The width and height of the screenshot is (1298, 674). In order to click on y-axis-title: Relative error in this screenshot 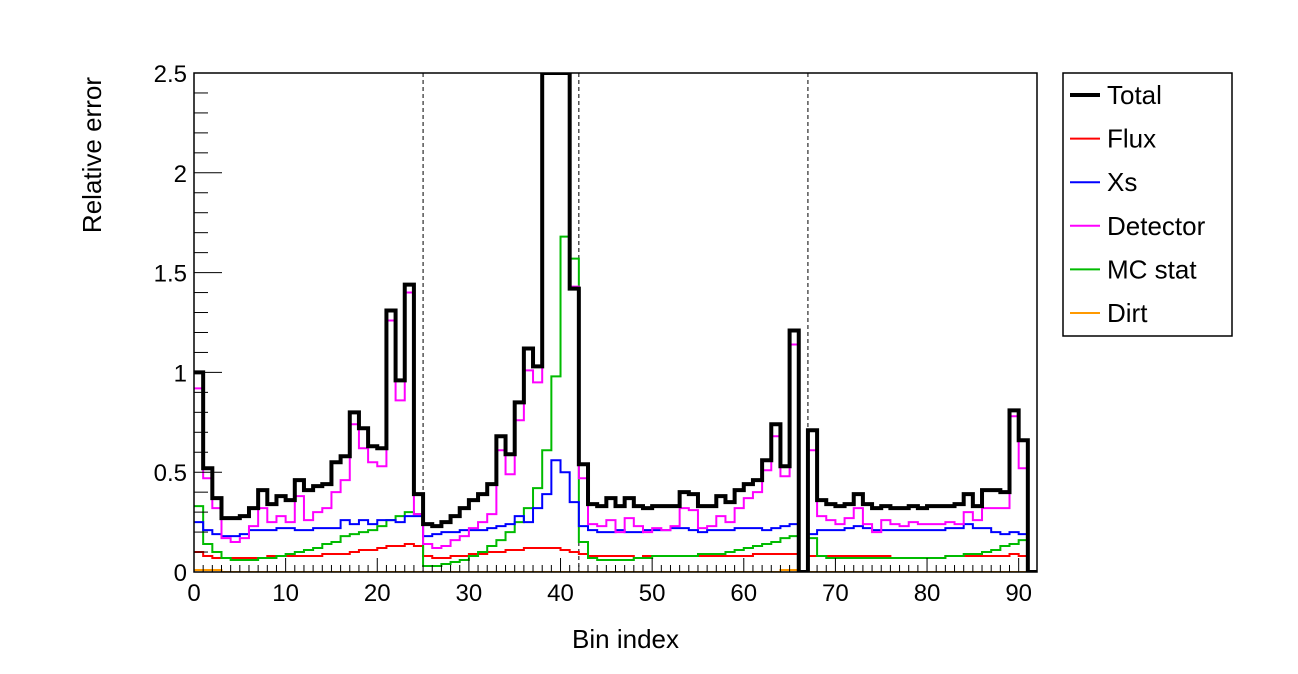, I will do `click(92, 155)`.